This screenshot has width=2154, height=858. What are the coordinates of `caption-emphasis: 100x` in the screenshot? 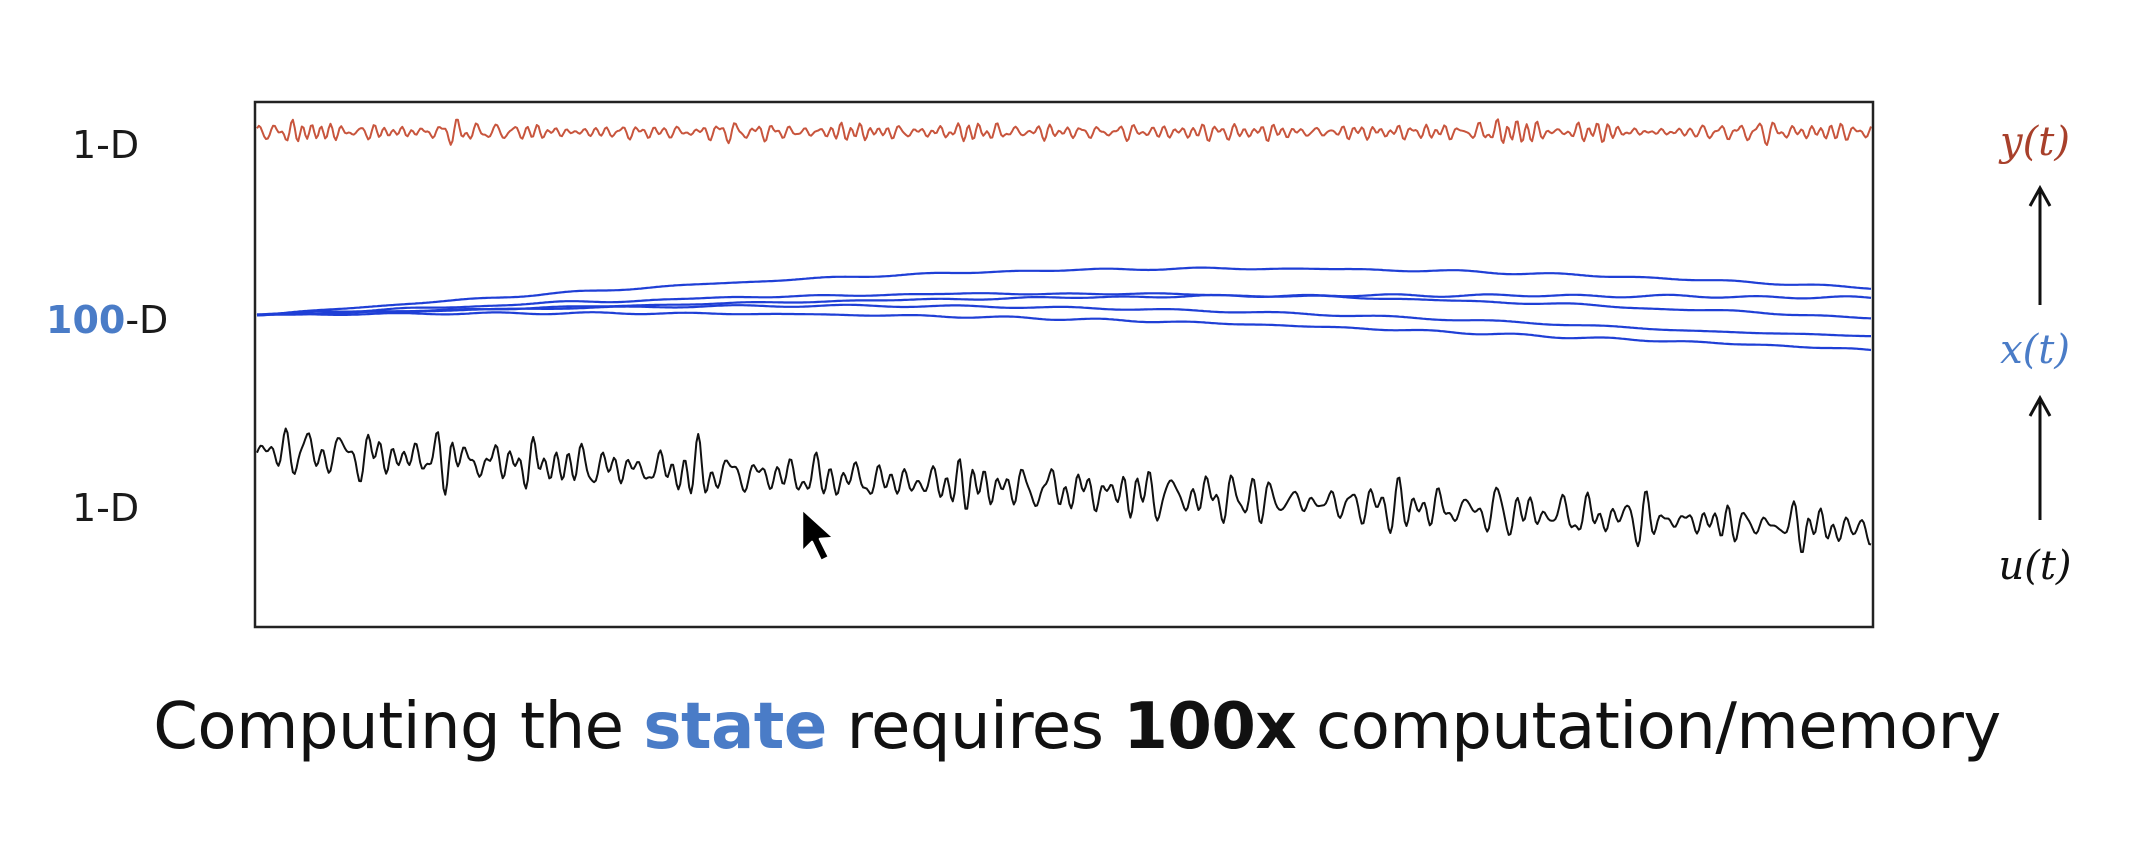 It's located at (1210, 727).